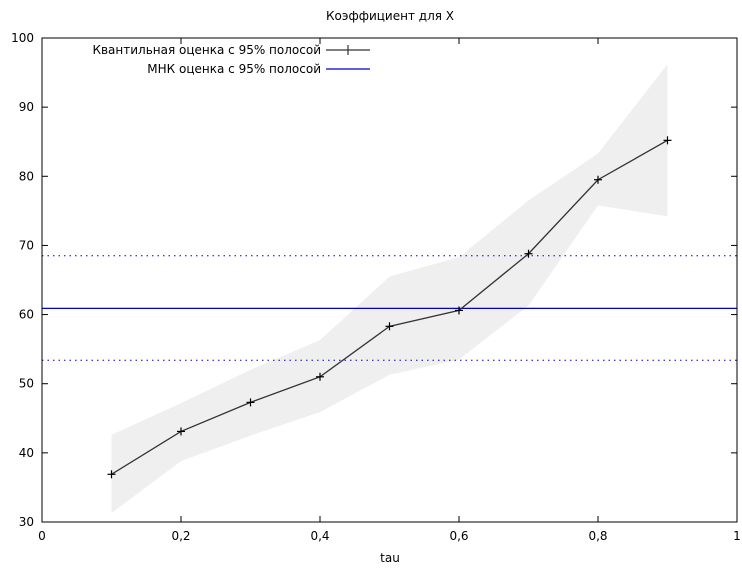 The image size is (742, 568). Describe the element at coordinates (26, 384) in the screenshot. I see `y-tick-label: 50` at that location.